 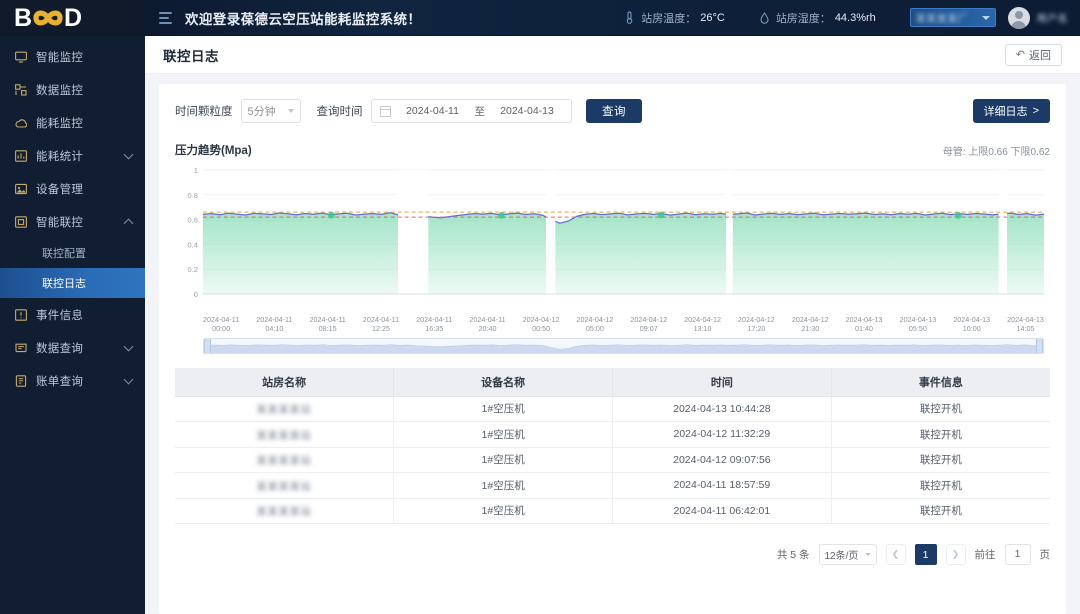 I want to click on col-time: 时间, so click(x=722, y=382).